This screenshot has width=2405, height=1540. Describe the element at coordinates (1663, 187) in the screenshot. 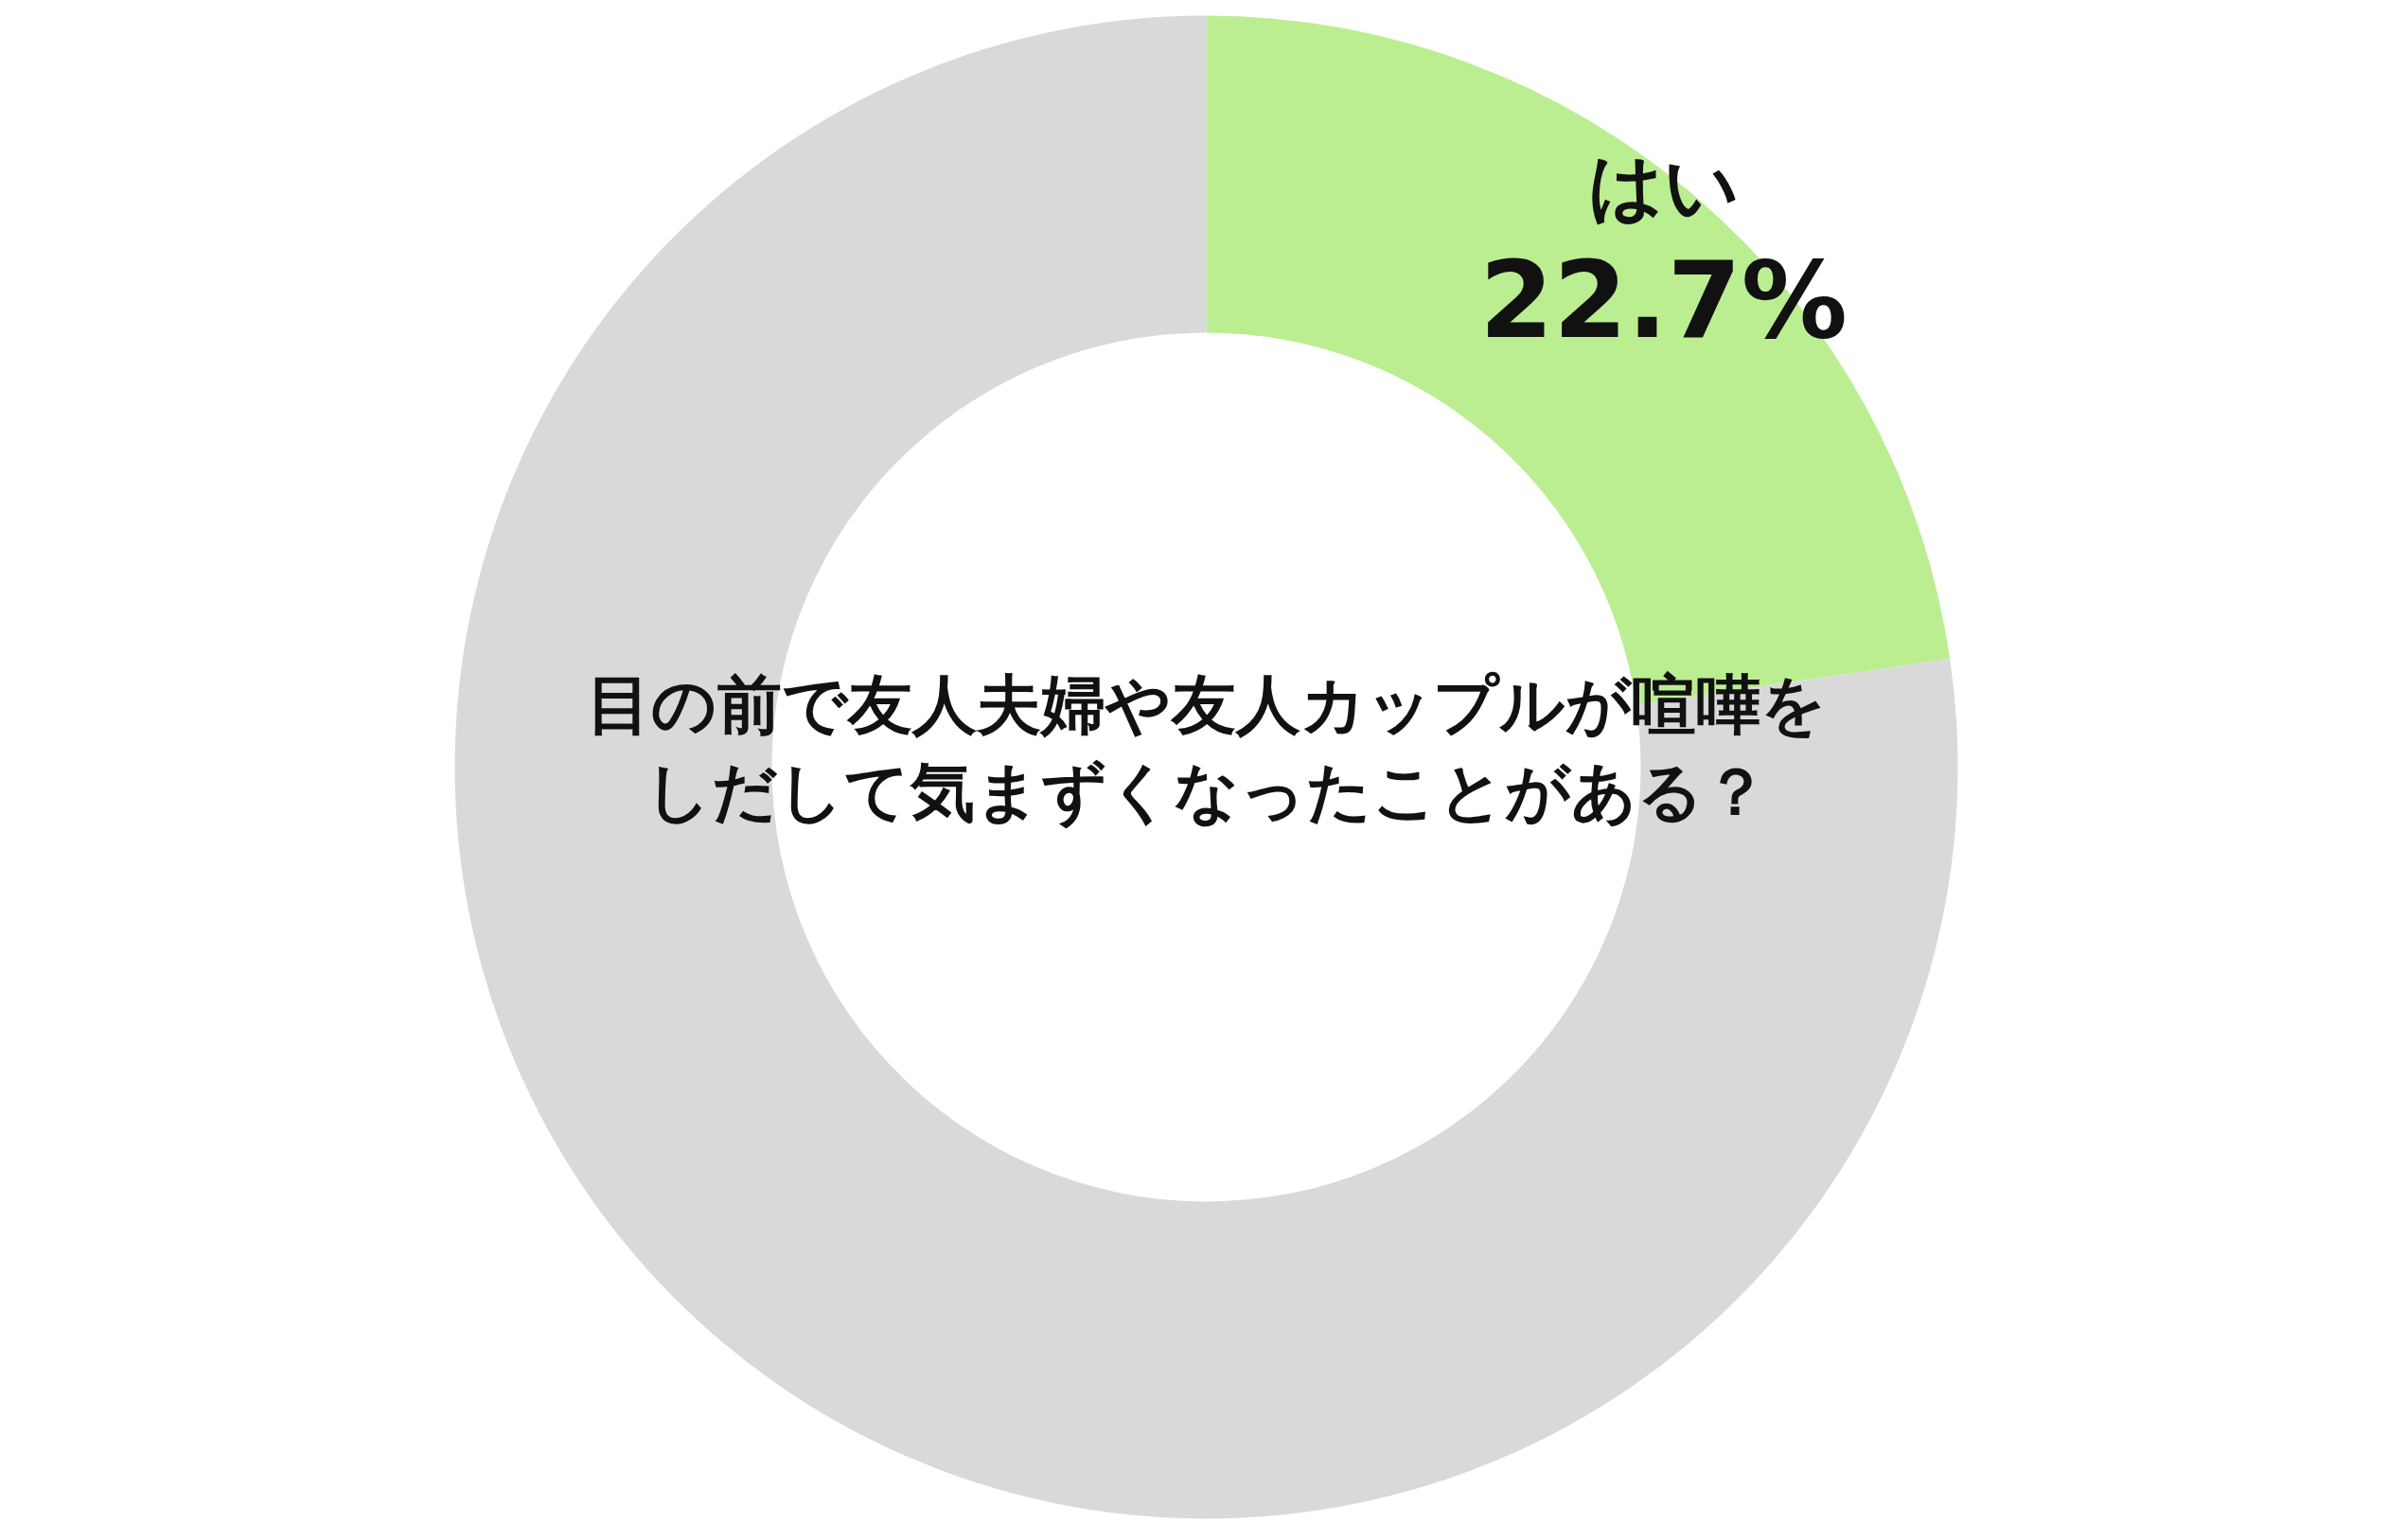

I see `slice-label: はい` at that location.